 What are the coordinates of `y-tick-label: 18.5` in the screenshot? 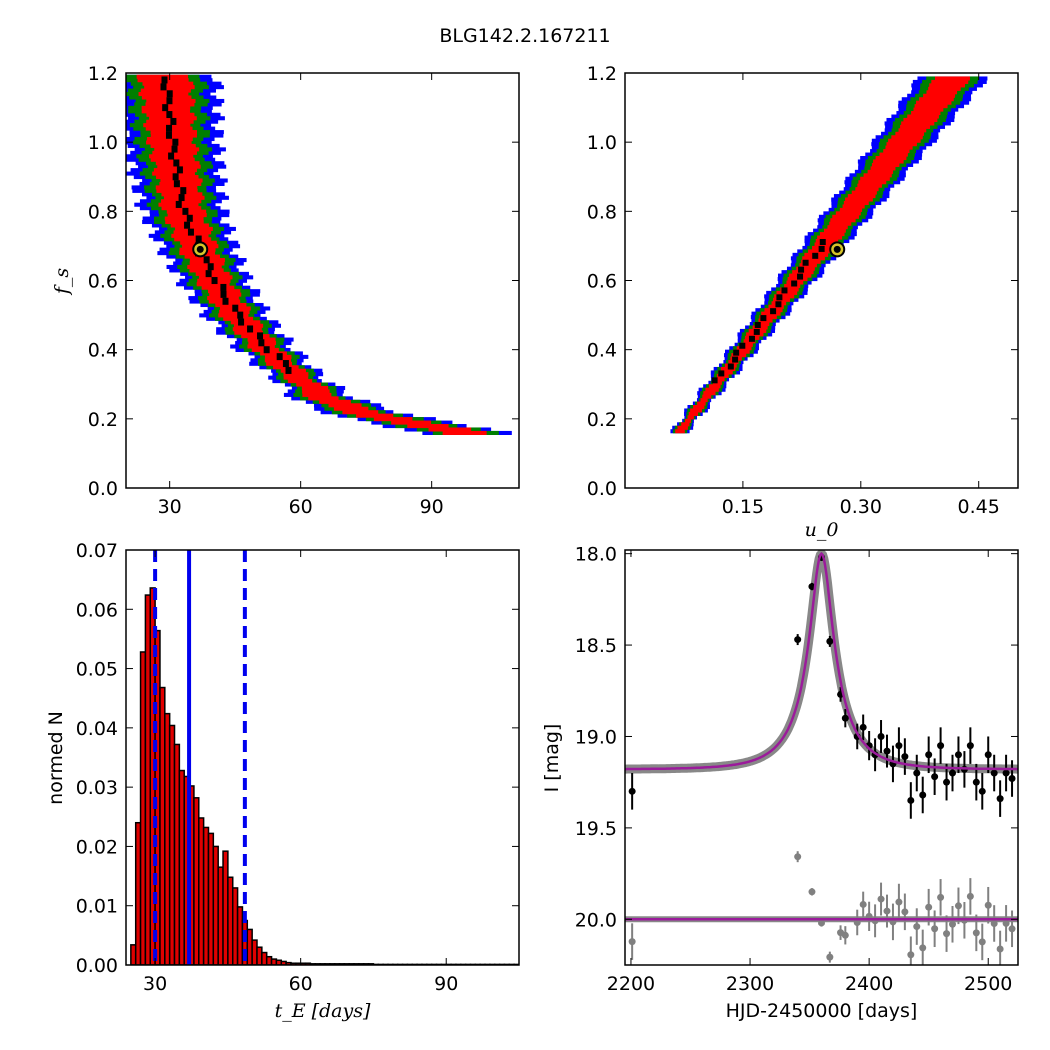 It's located at (596, 646).